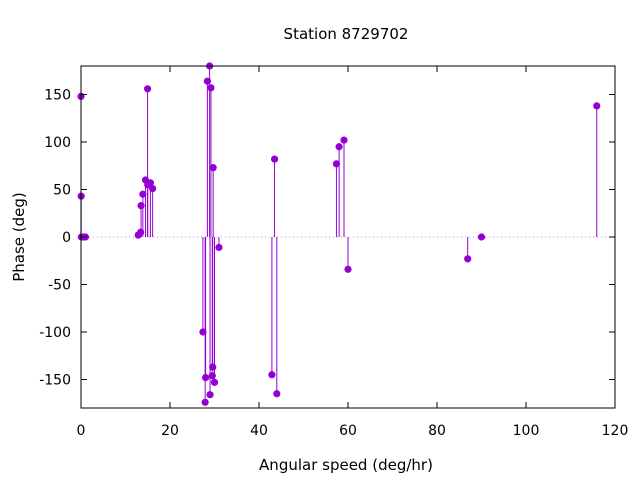 The width and height of the screenshot is (640, 480). I want to click on x-tick-label-4: 80, so click(437, 431).